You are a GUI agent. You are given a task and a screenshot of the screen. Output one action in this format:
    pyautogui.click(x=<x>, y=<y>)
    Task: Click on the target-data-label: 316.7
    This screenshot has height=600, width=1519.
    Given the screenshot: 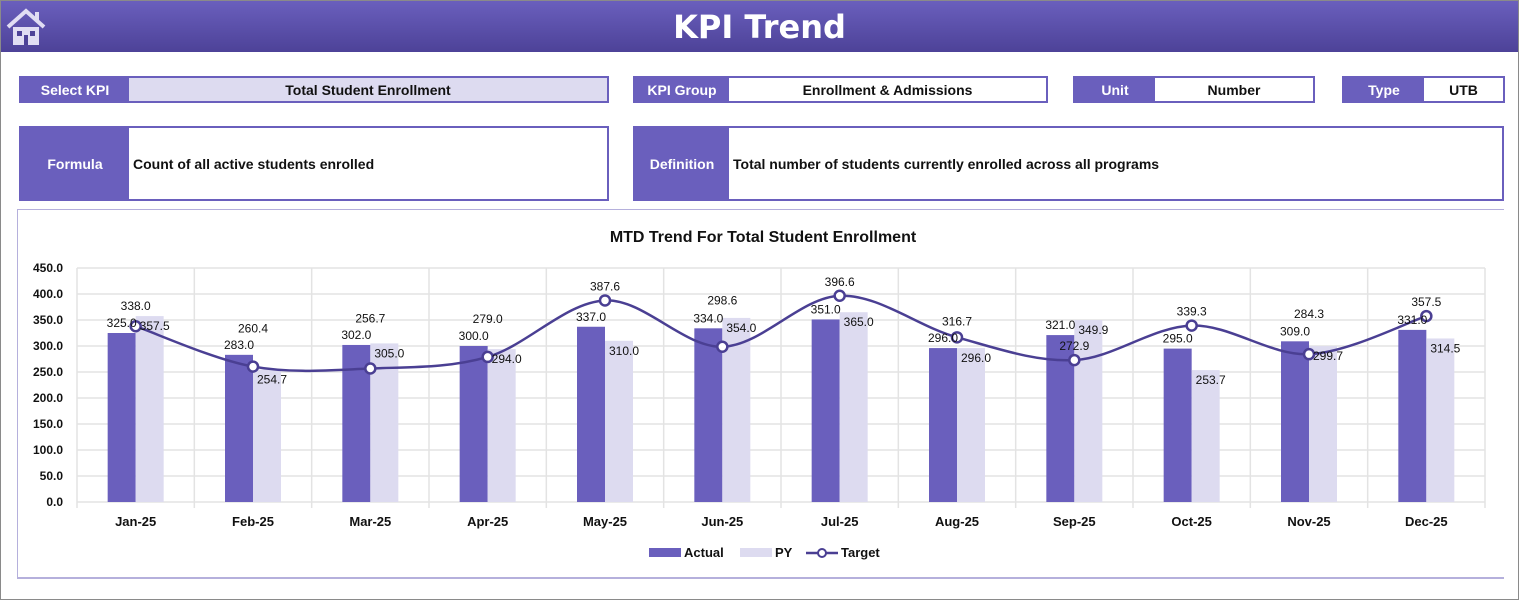 What is the action you would take?
    pyautogui.click(x=957, y=321)
    